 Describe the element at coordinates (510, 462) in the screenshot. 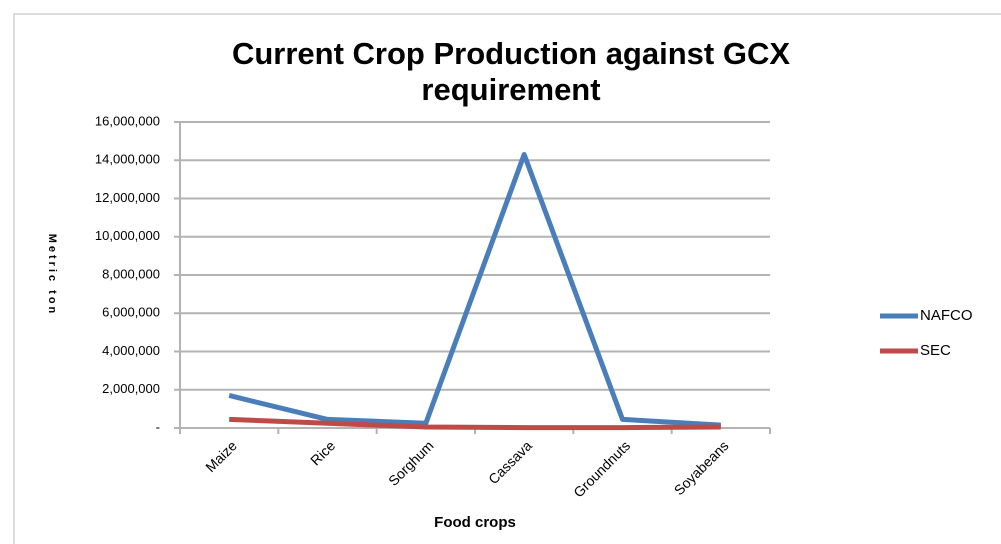

I see `x-tick-label: Cassava` at that location.